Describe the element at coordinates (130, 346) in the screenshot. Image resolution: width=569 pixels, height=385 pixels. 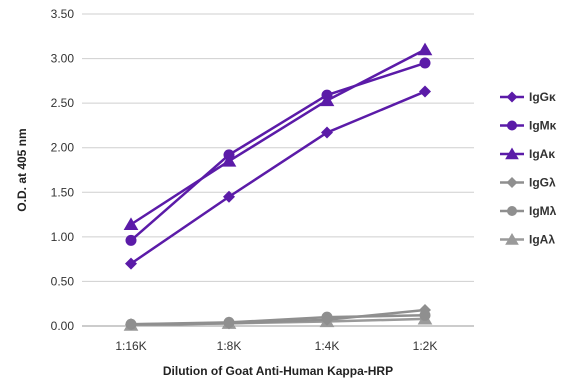
I see `x-tick-label: 1:16K` at that location.